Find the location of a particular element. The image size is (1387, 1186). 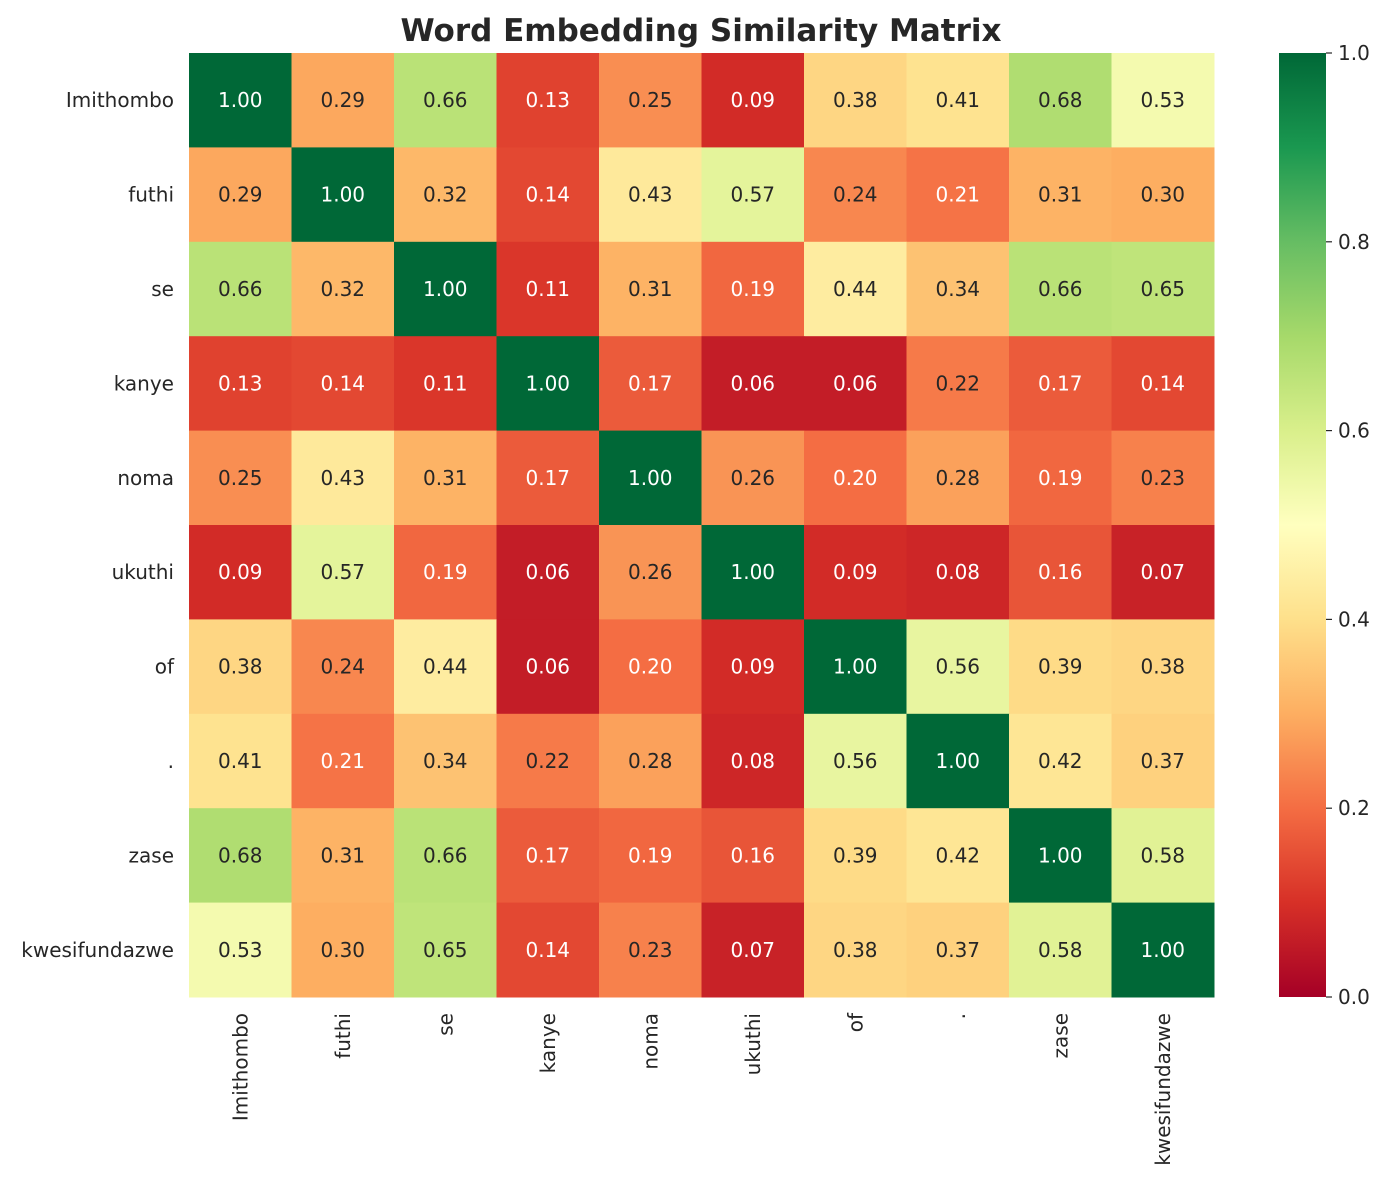

cell-value-label: 0.11 is located at coordinates (547, 289).